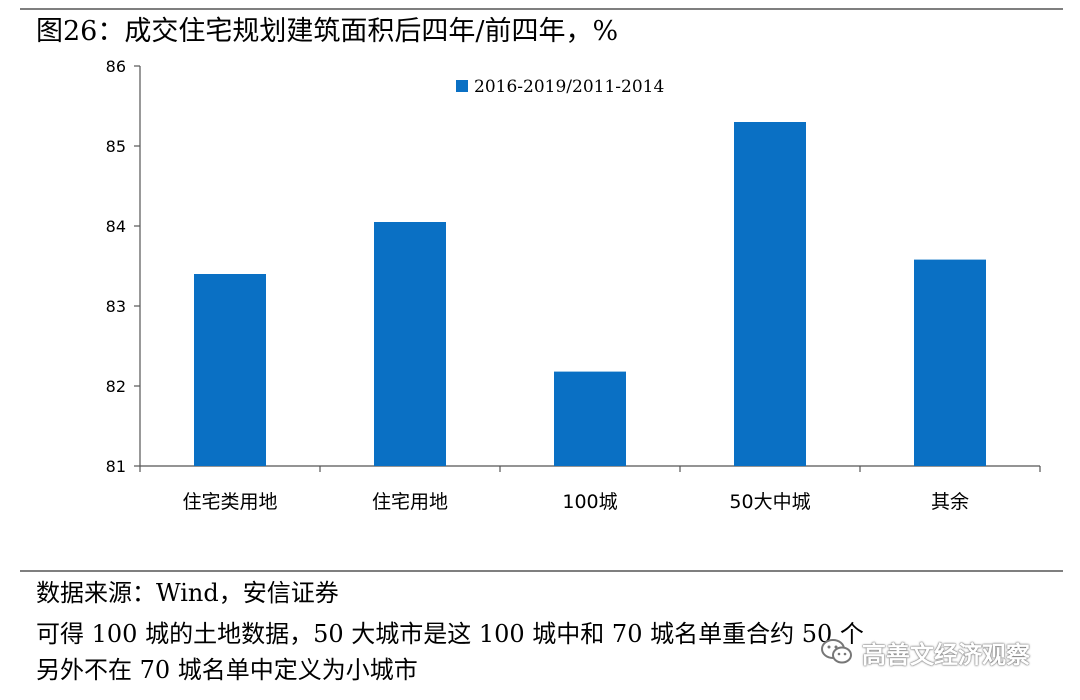  What do you see at coordinates (569, 87) in the screenshot?
I see `legend-label: 2016-2019/2011-2014` at bounding box center [569, 87].